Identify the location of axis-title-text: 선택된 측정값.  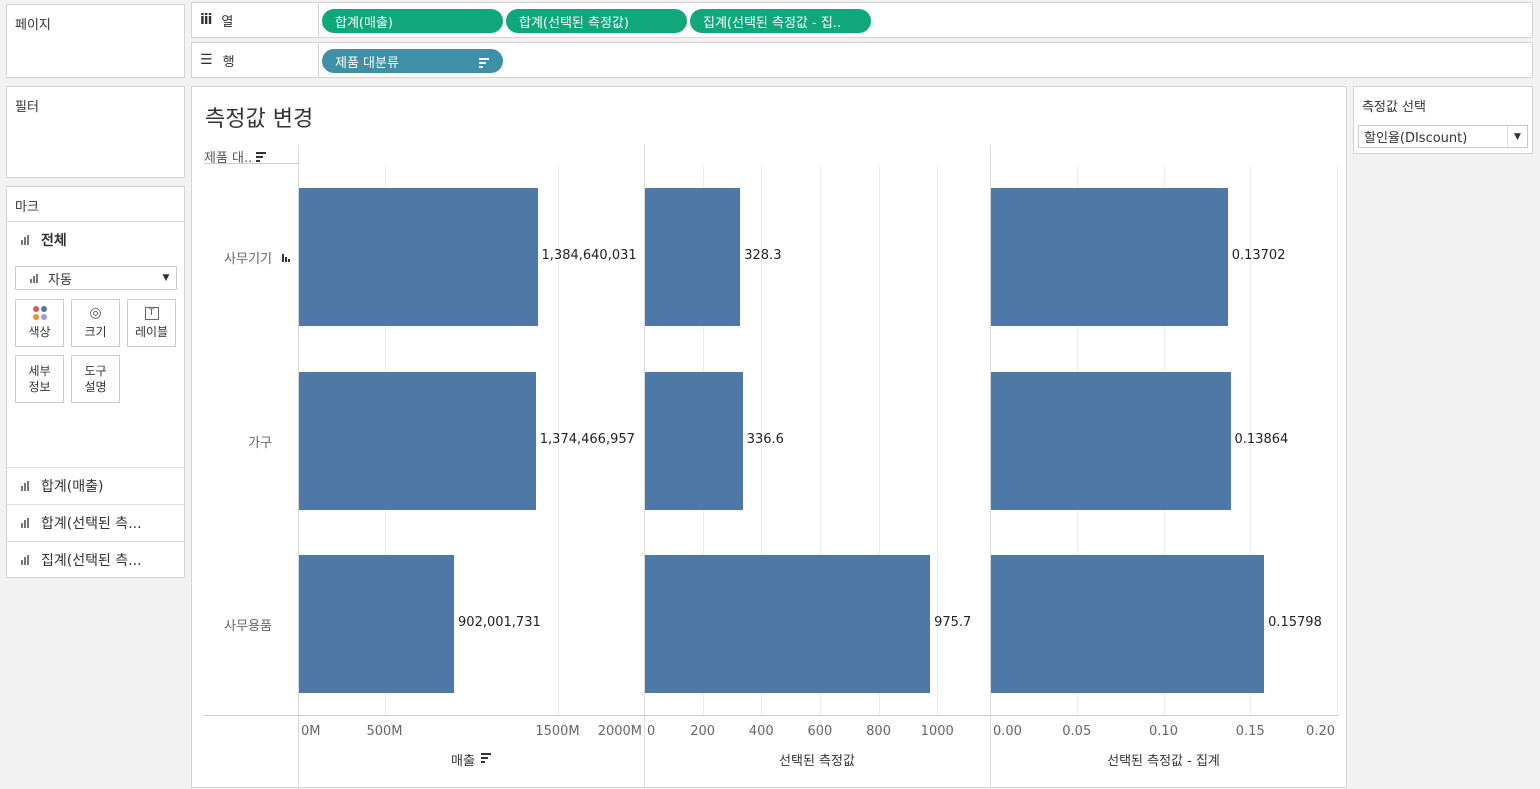
(817, 761).